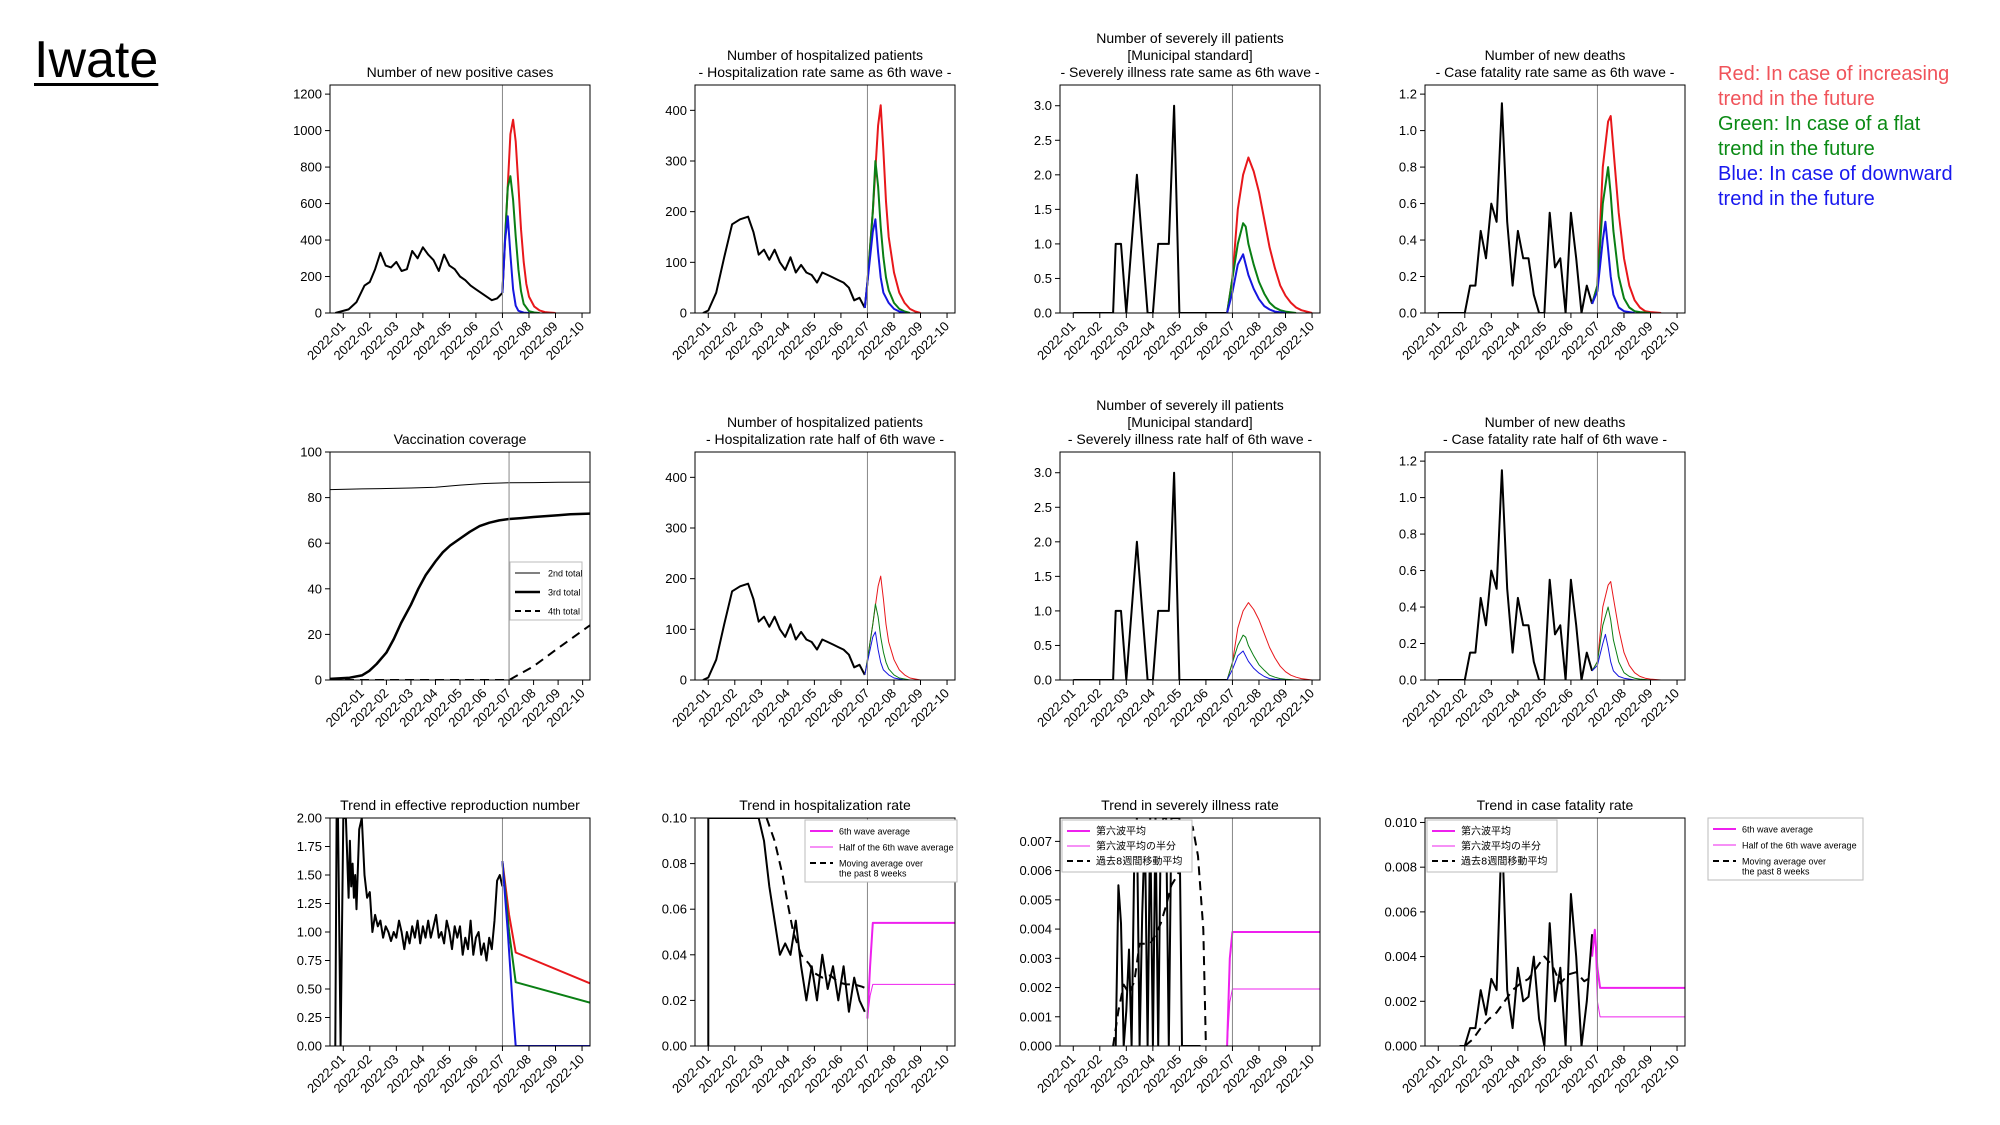  What do you see at coordinates (674, 818) in the screenshot?
I see `y-tick-label: 0.10` at bounding box center [674, 818].